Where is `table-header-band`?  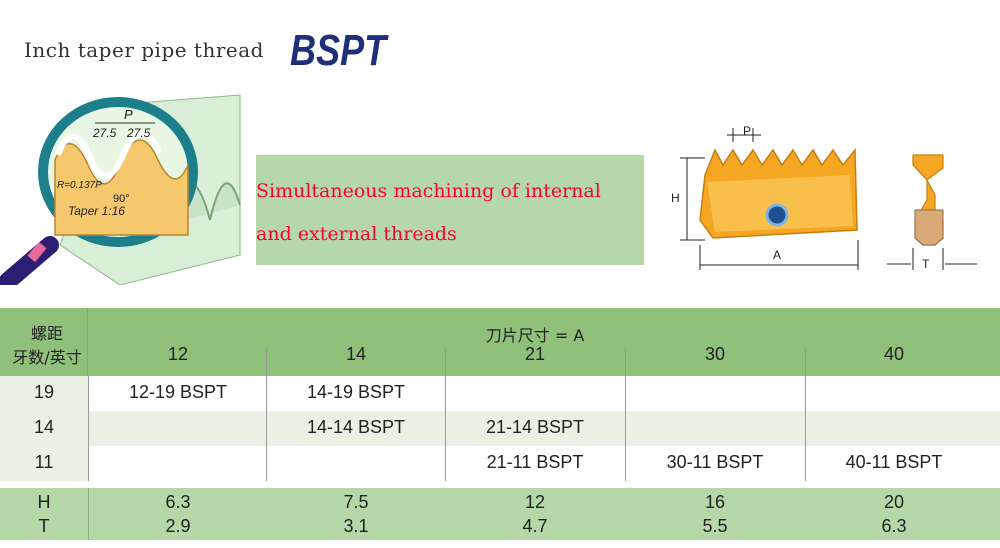 table-header-band is located at coordinates (500, 342).